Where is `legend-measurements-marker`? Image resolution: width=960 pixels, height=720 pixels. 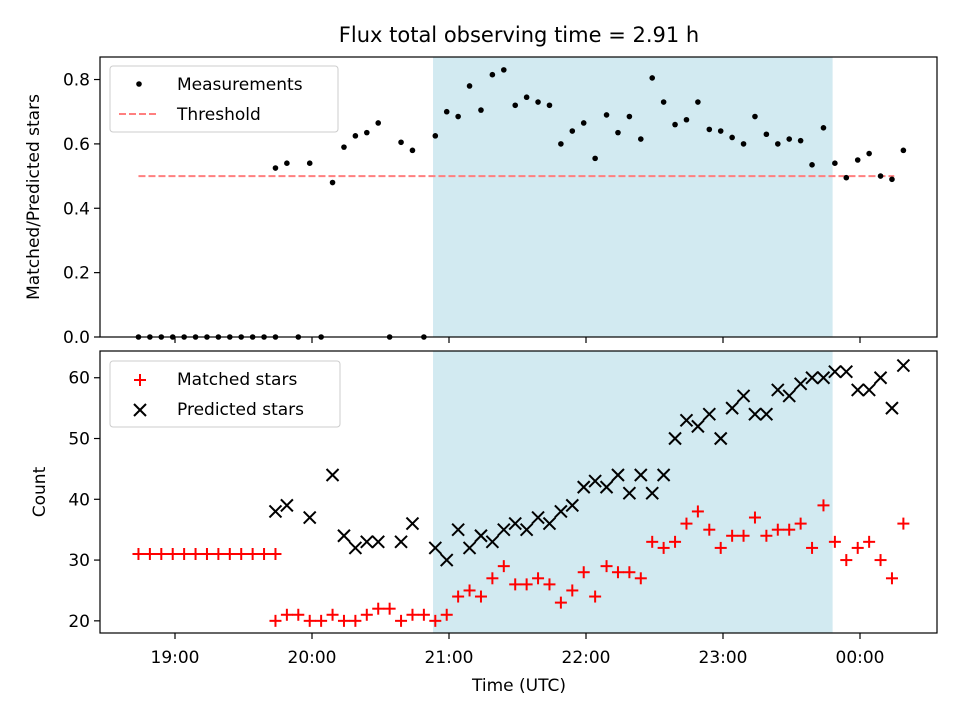
legend-measurements-marker is located at coordinates (139, 84).